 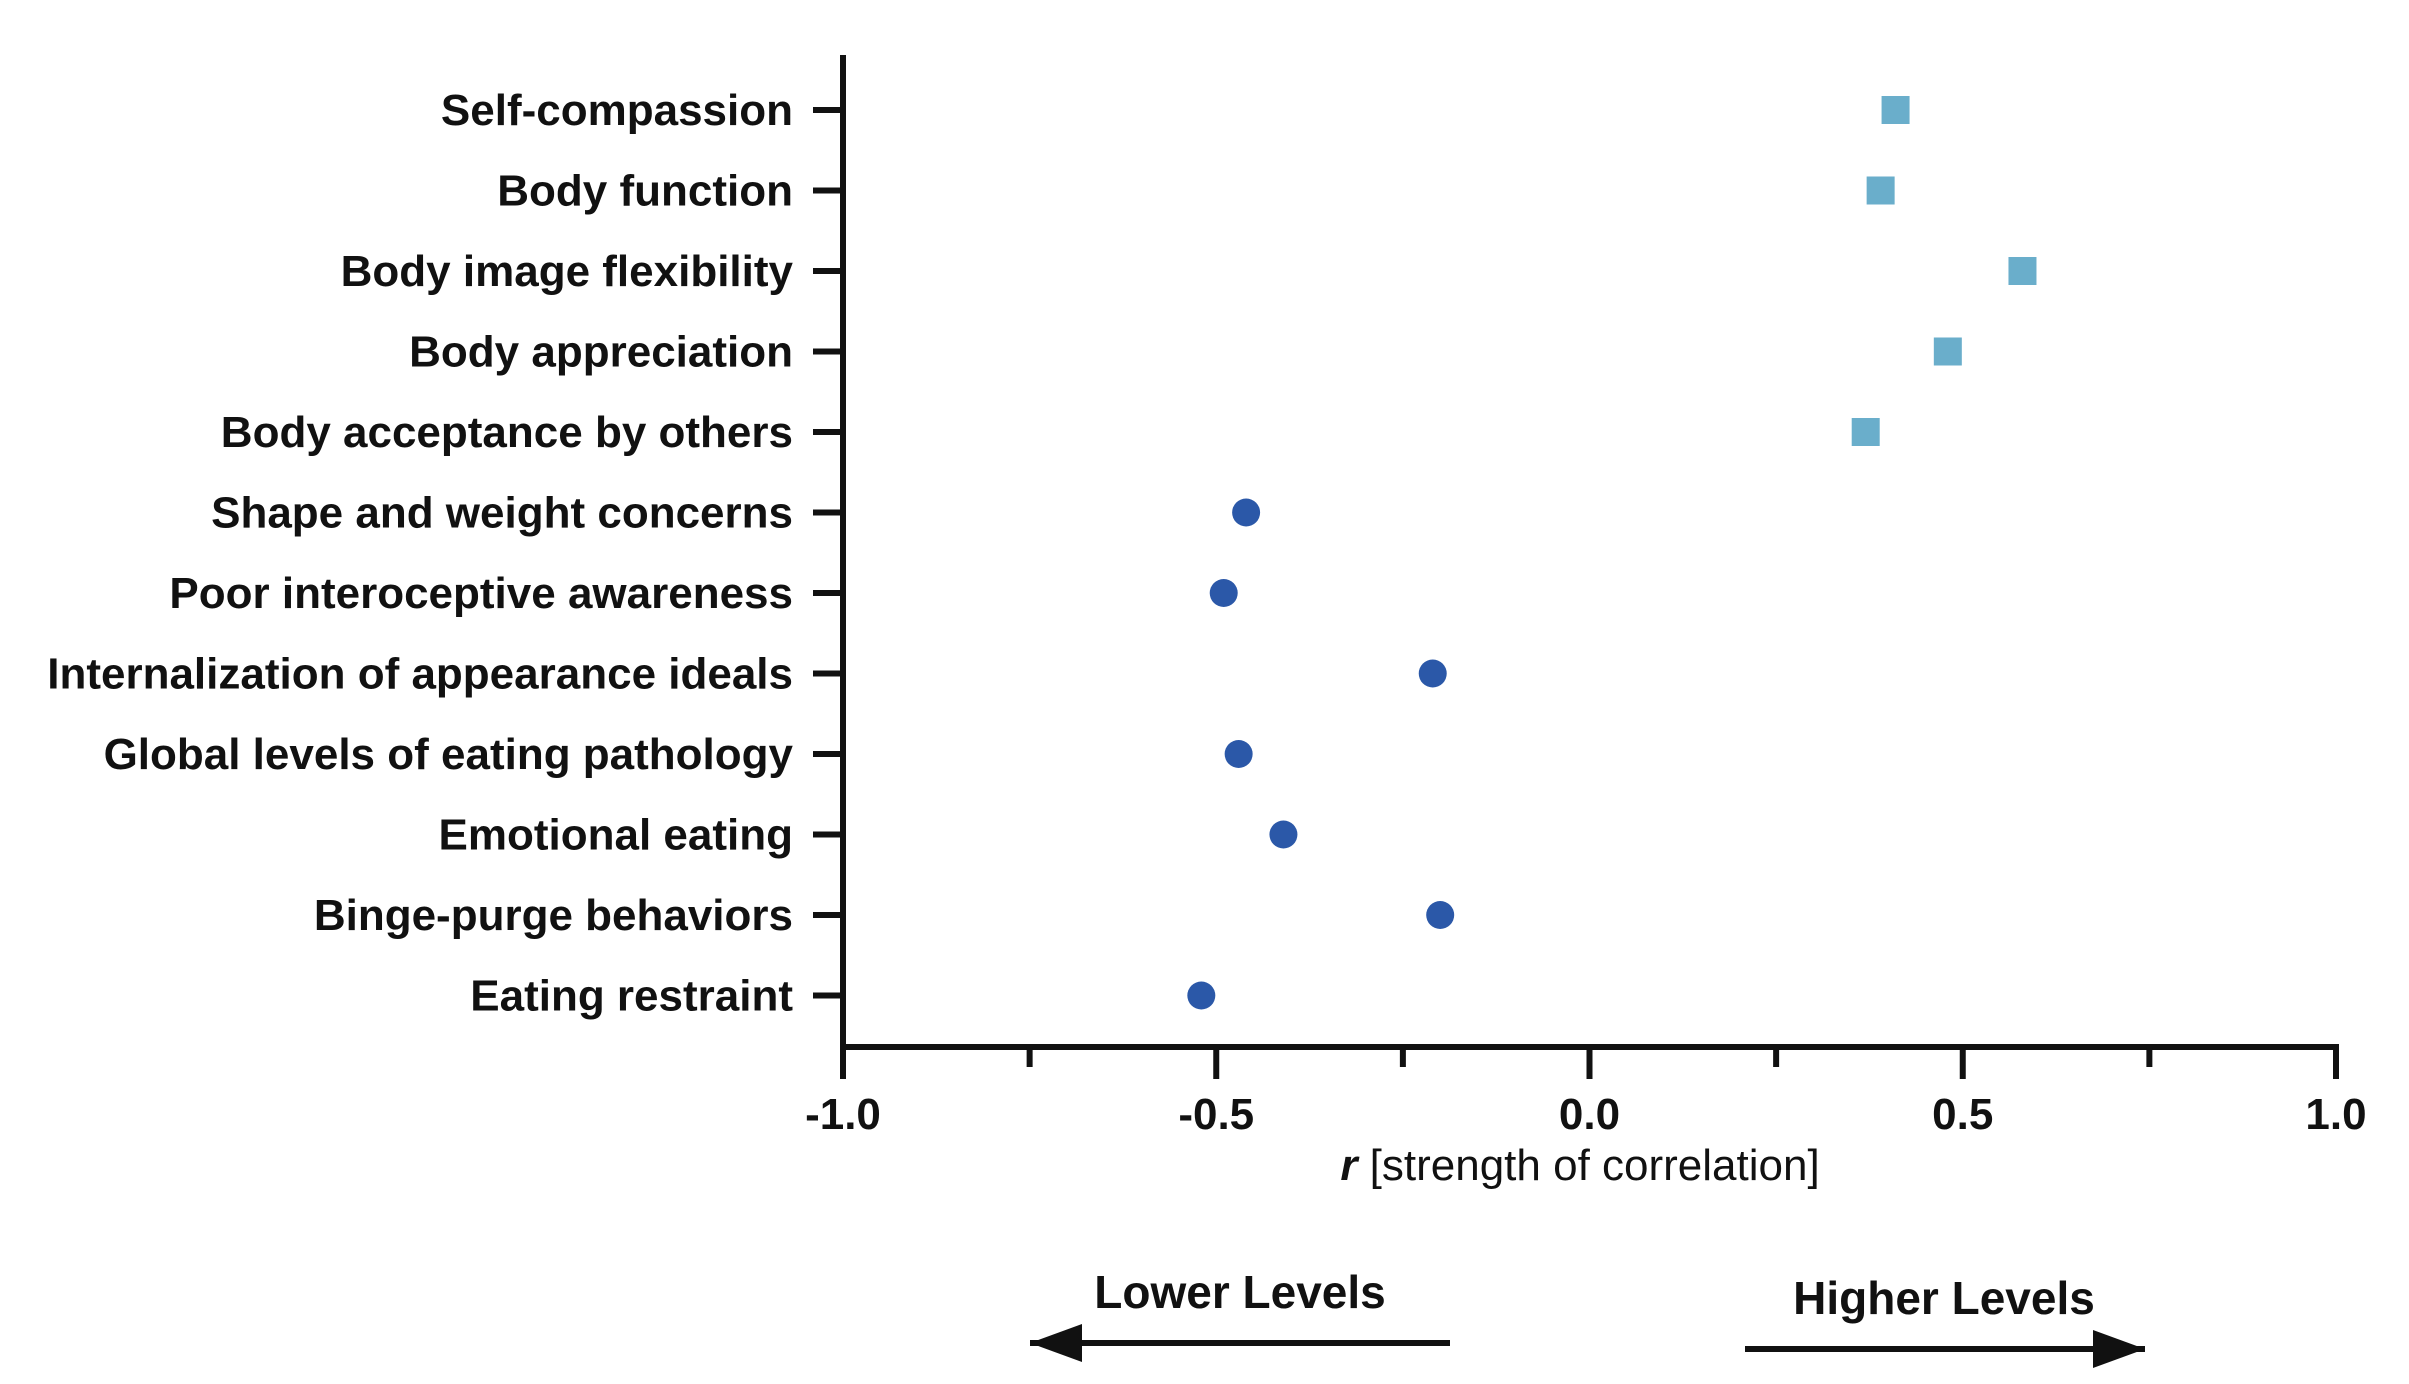 I want to click on lower-levels-arrowhead, so click(x=1056, y=1343).